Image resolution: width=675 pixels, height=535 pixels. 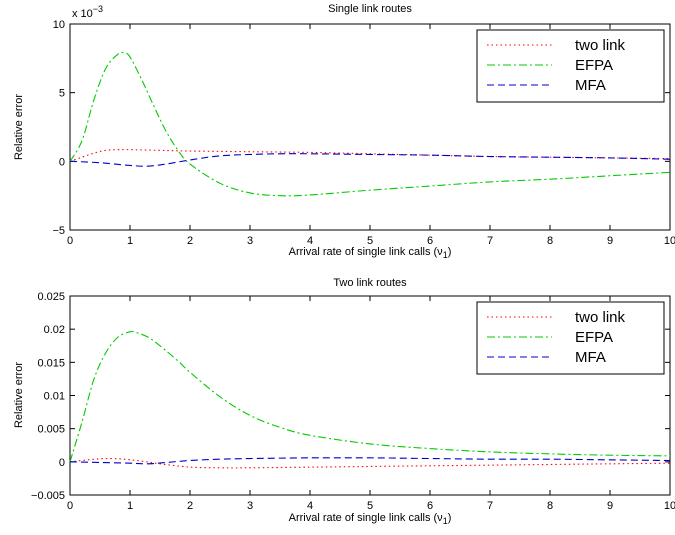 What do you see at coordinates (59, 25) in the screenshot?
I see `y-tick-label: 10` at bounding box center [59, 25].